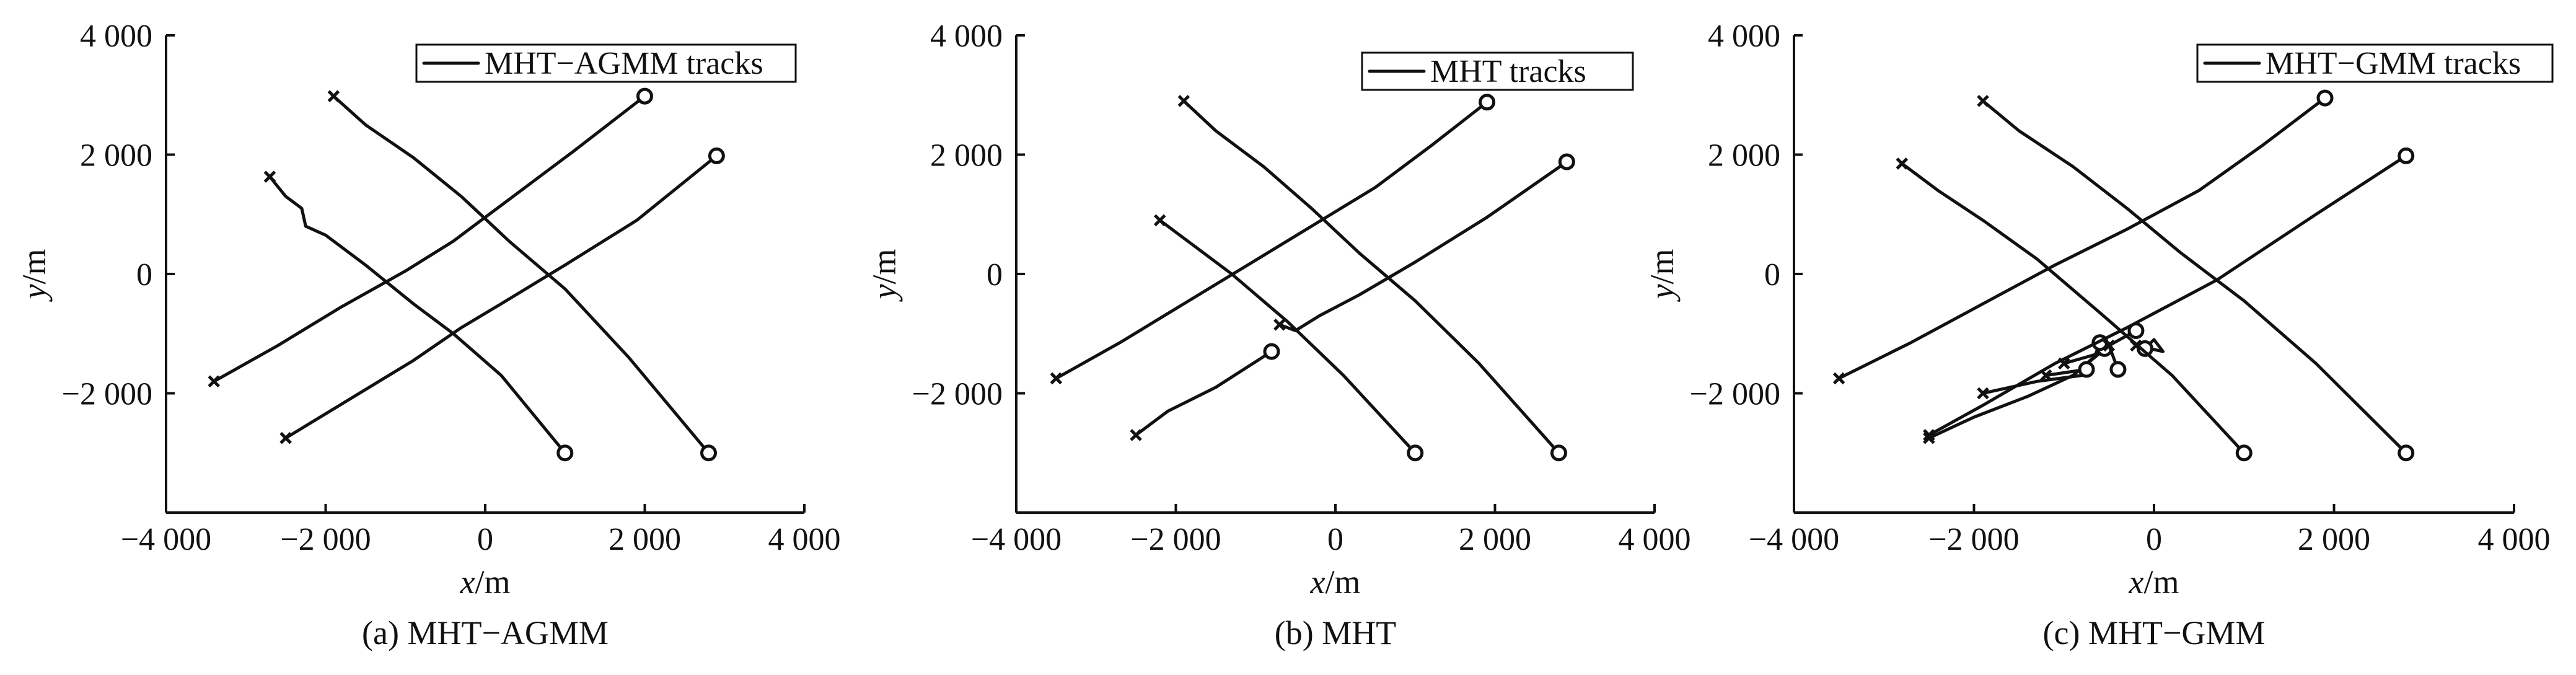 The image size is (2576, 675). I want to click on panel-caption: (a) MHT−AGMM, so click(485, 632).